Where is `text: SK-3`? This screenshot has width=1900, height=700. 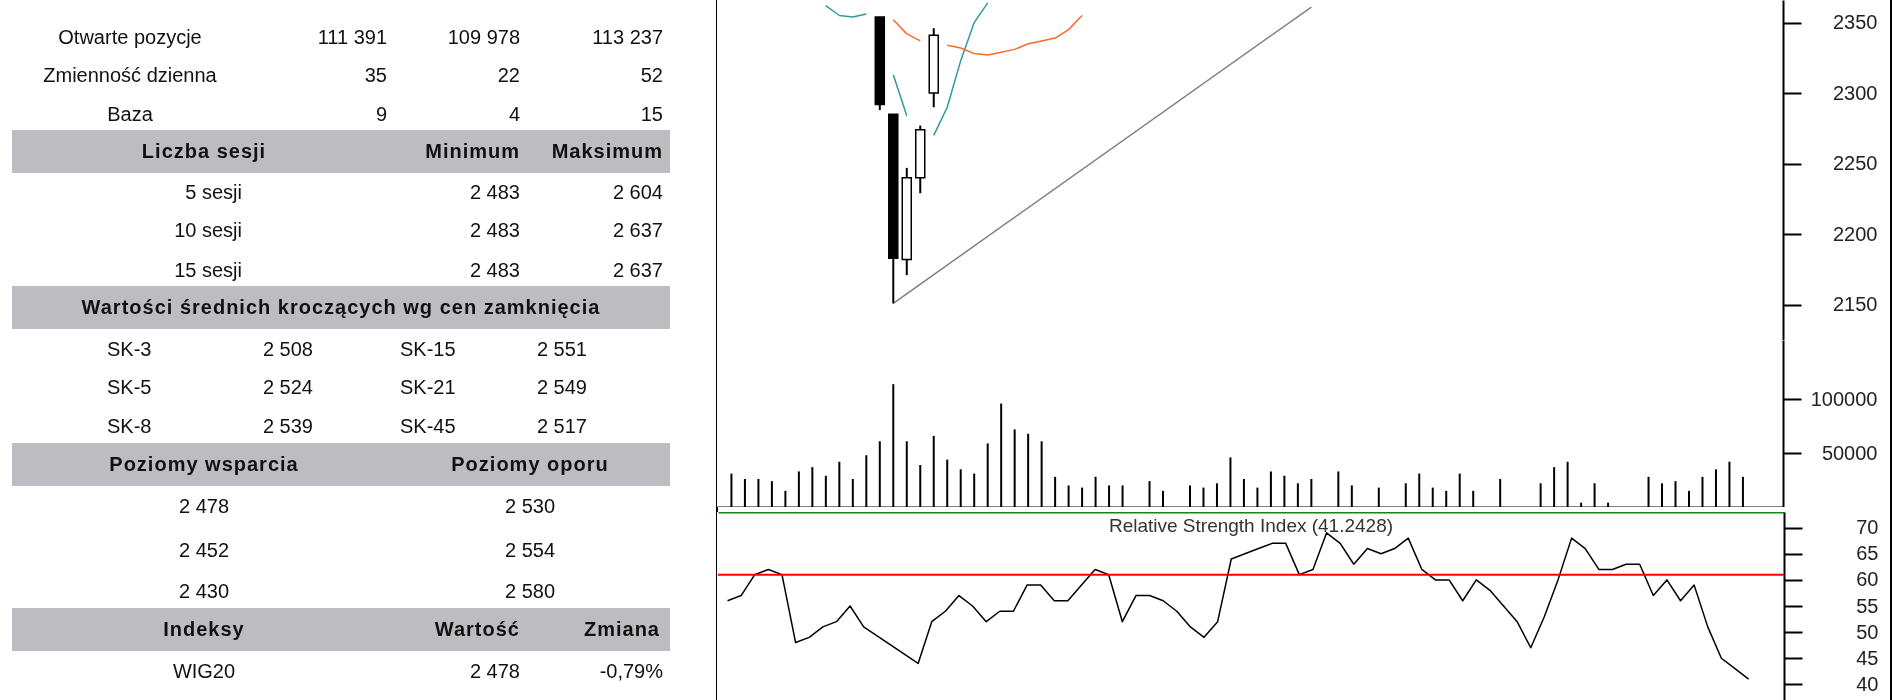
text: SK-3 is located at coordinates (129, 349).